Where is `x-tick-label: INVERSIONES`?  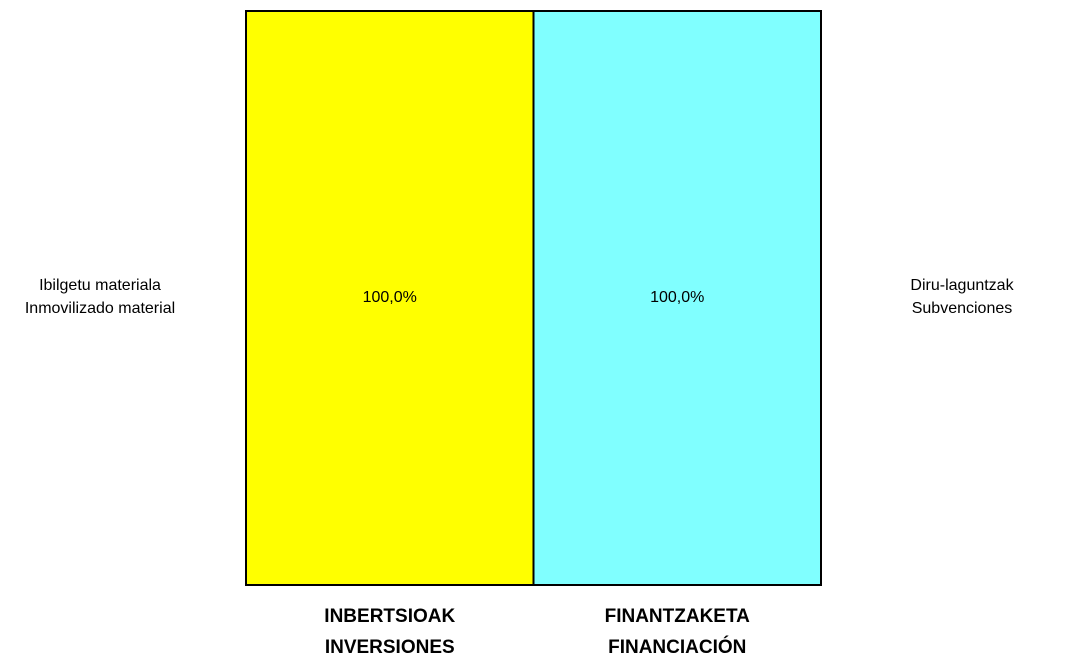 x-tick-label: INVERSIONES is located at coordinates (390, 647).